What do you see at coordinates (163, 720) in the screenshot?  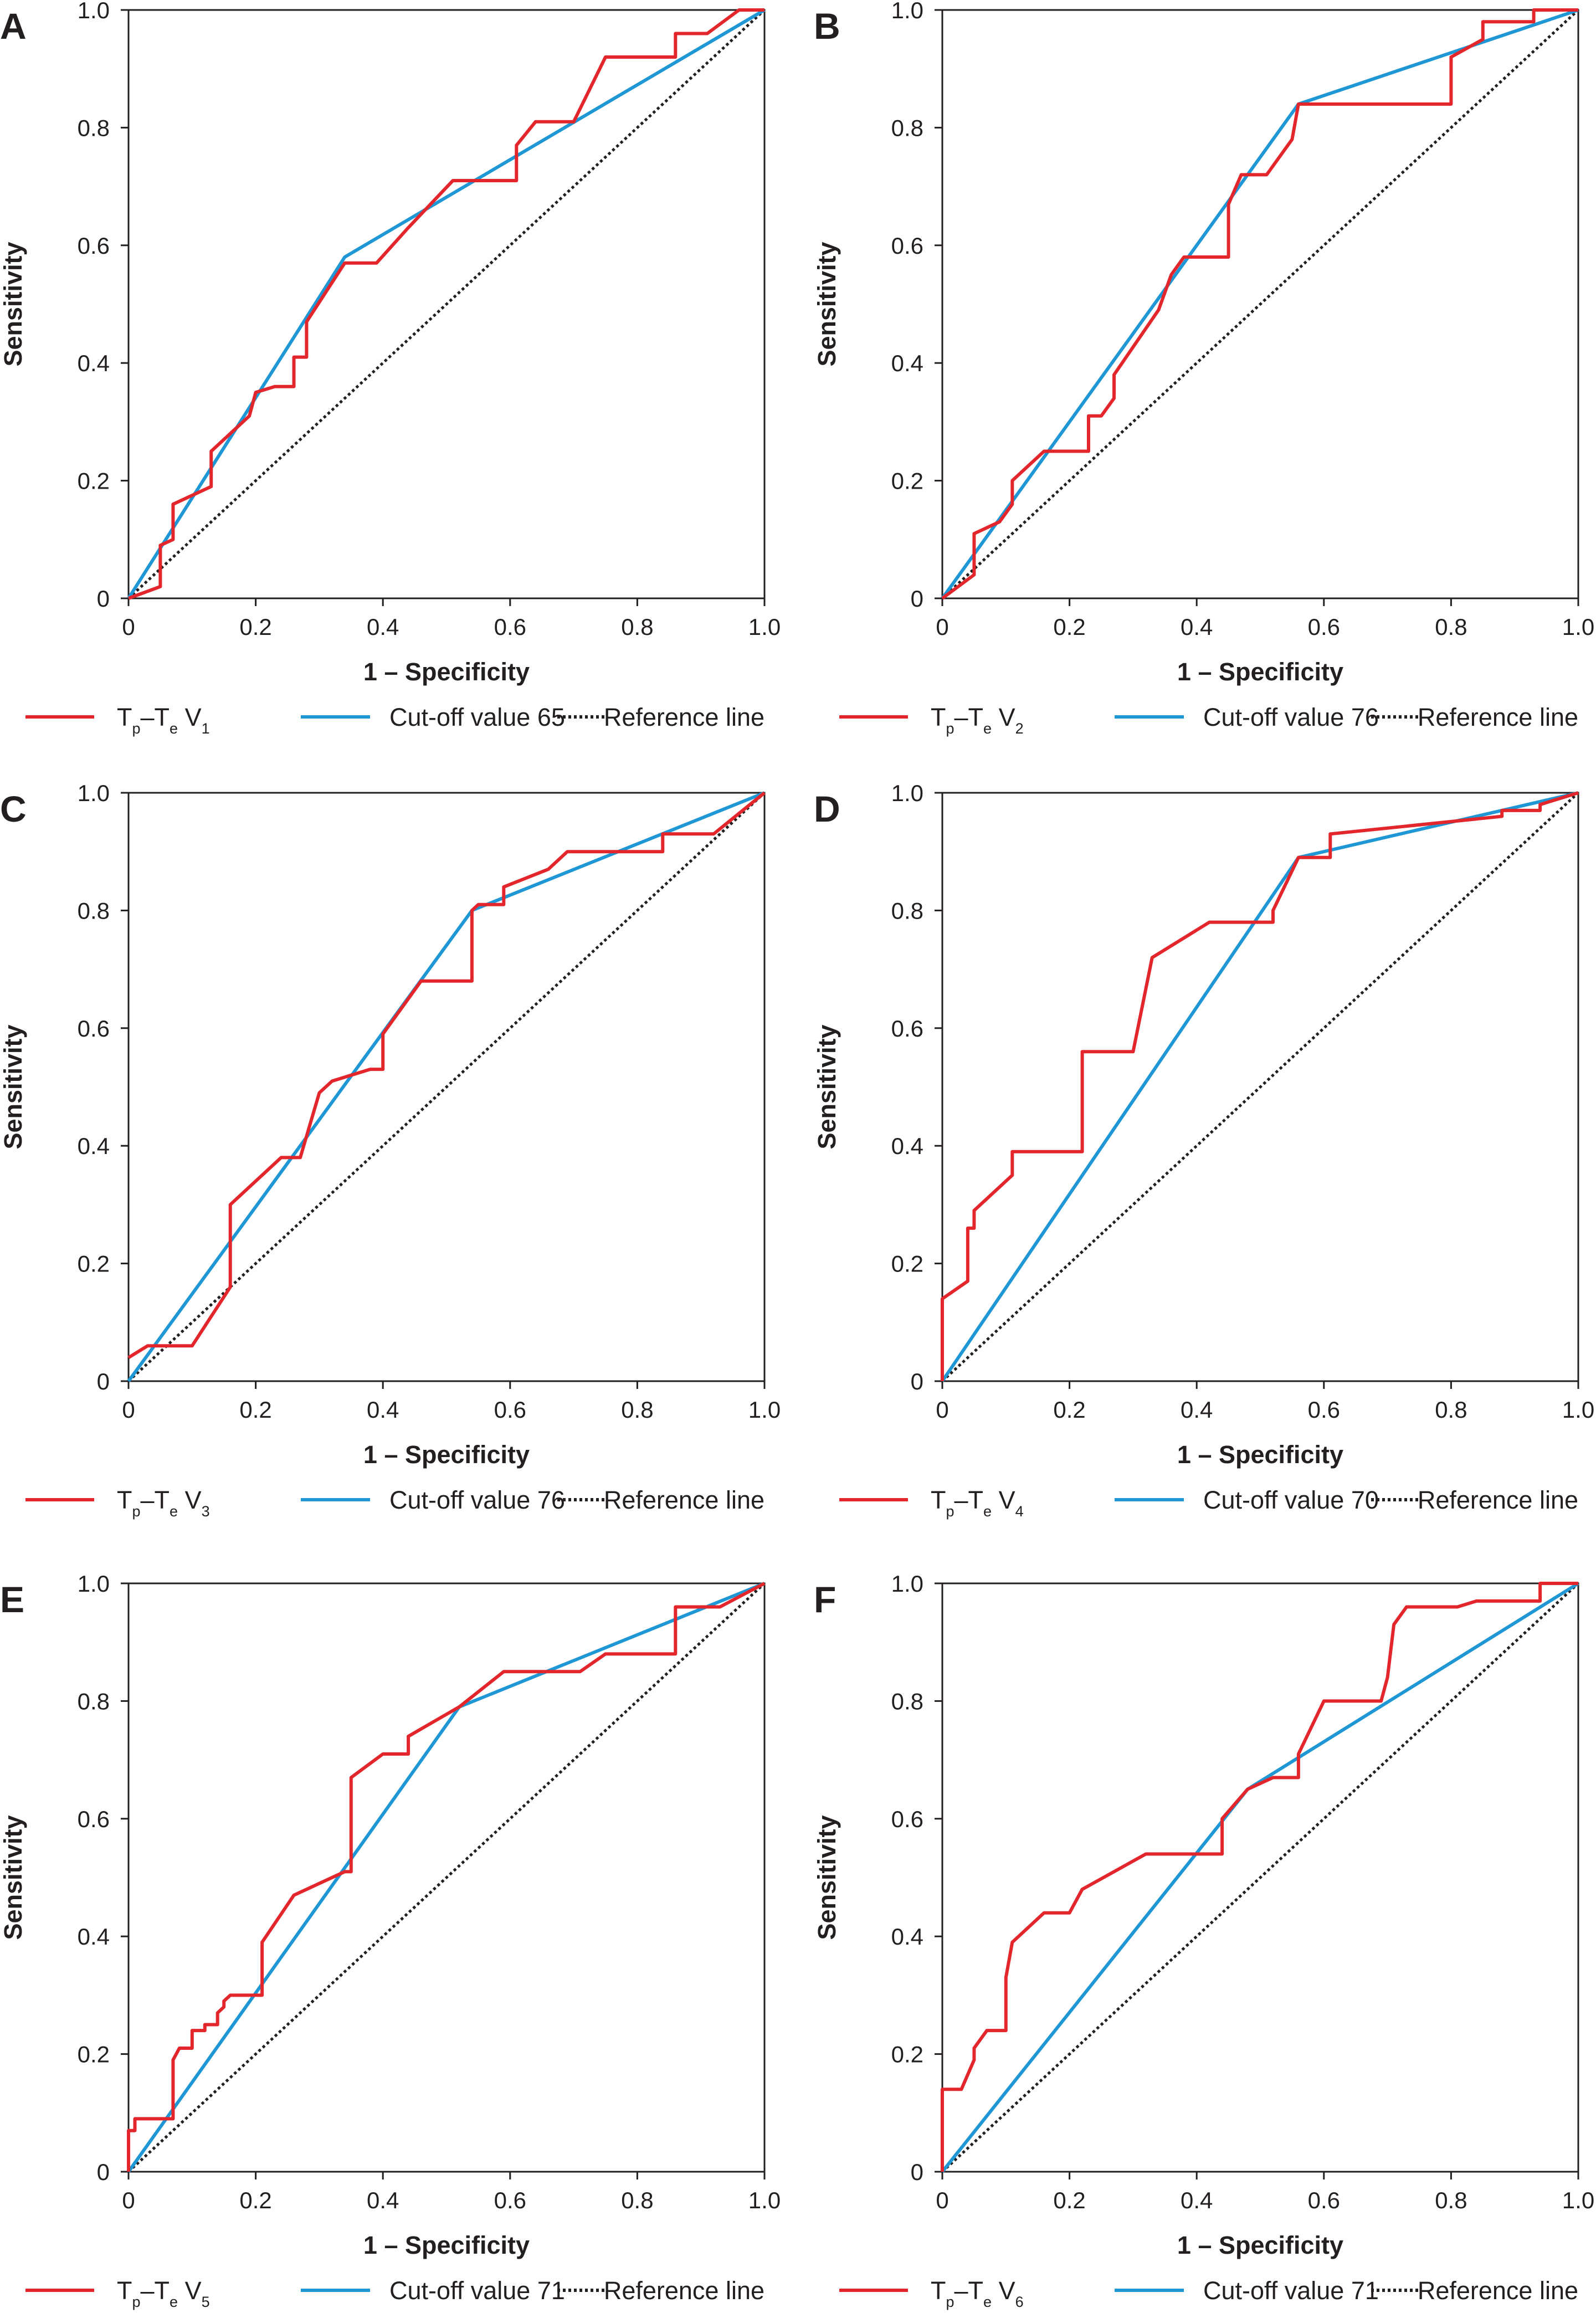 I see `legend-label-roc: Tp–Te V1` at bounding box center [163, 720].